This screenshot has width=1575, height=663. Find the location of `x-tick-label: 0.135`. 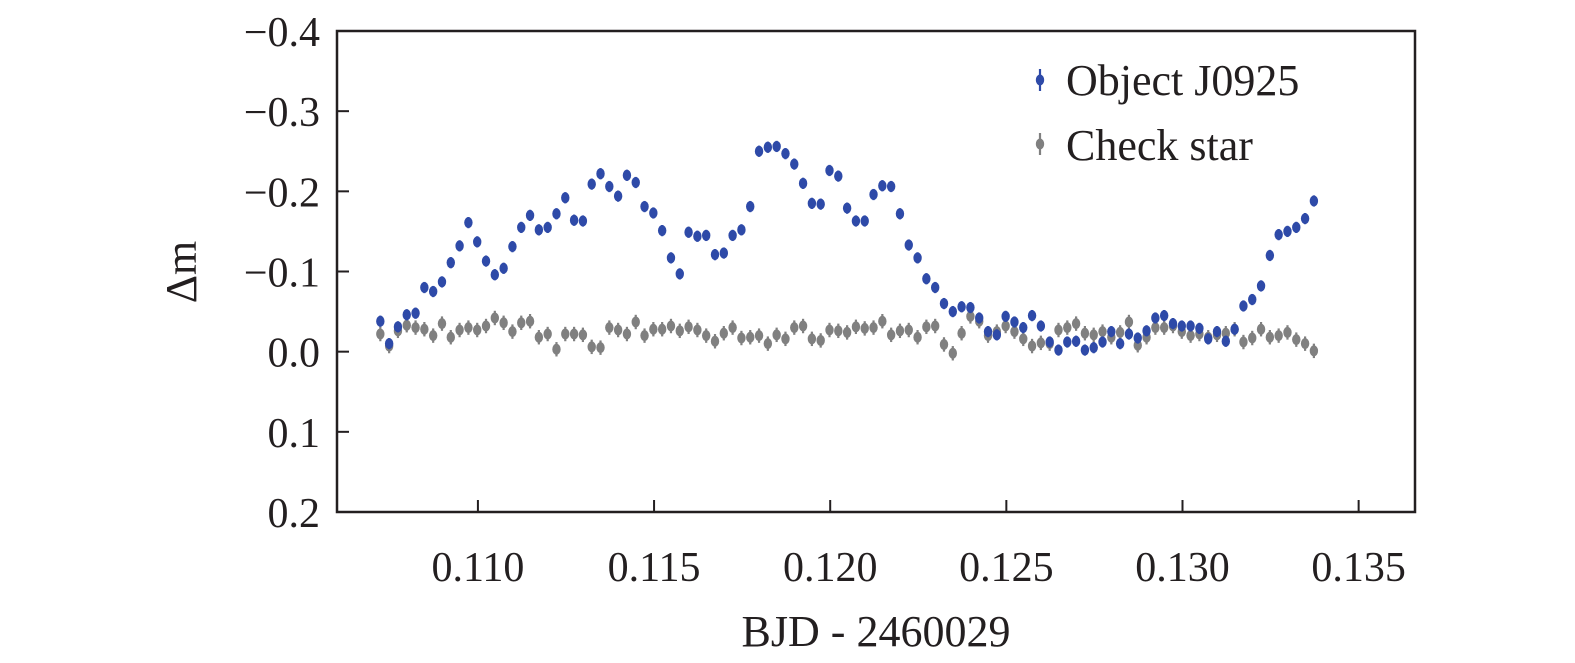

x-tick-label: 0.135 is located at coordinates (1358, 568).